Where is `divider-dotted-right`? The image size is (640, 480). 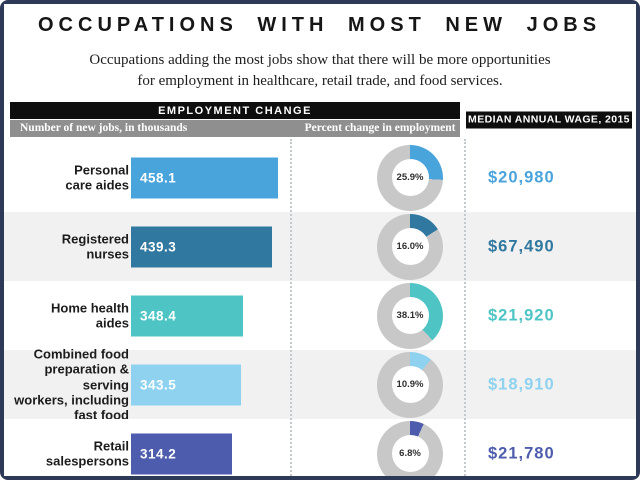
divider-dotted-right is located at coordinates (465, 307).